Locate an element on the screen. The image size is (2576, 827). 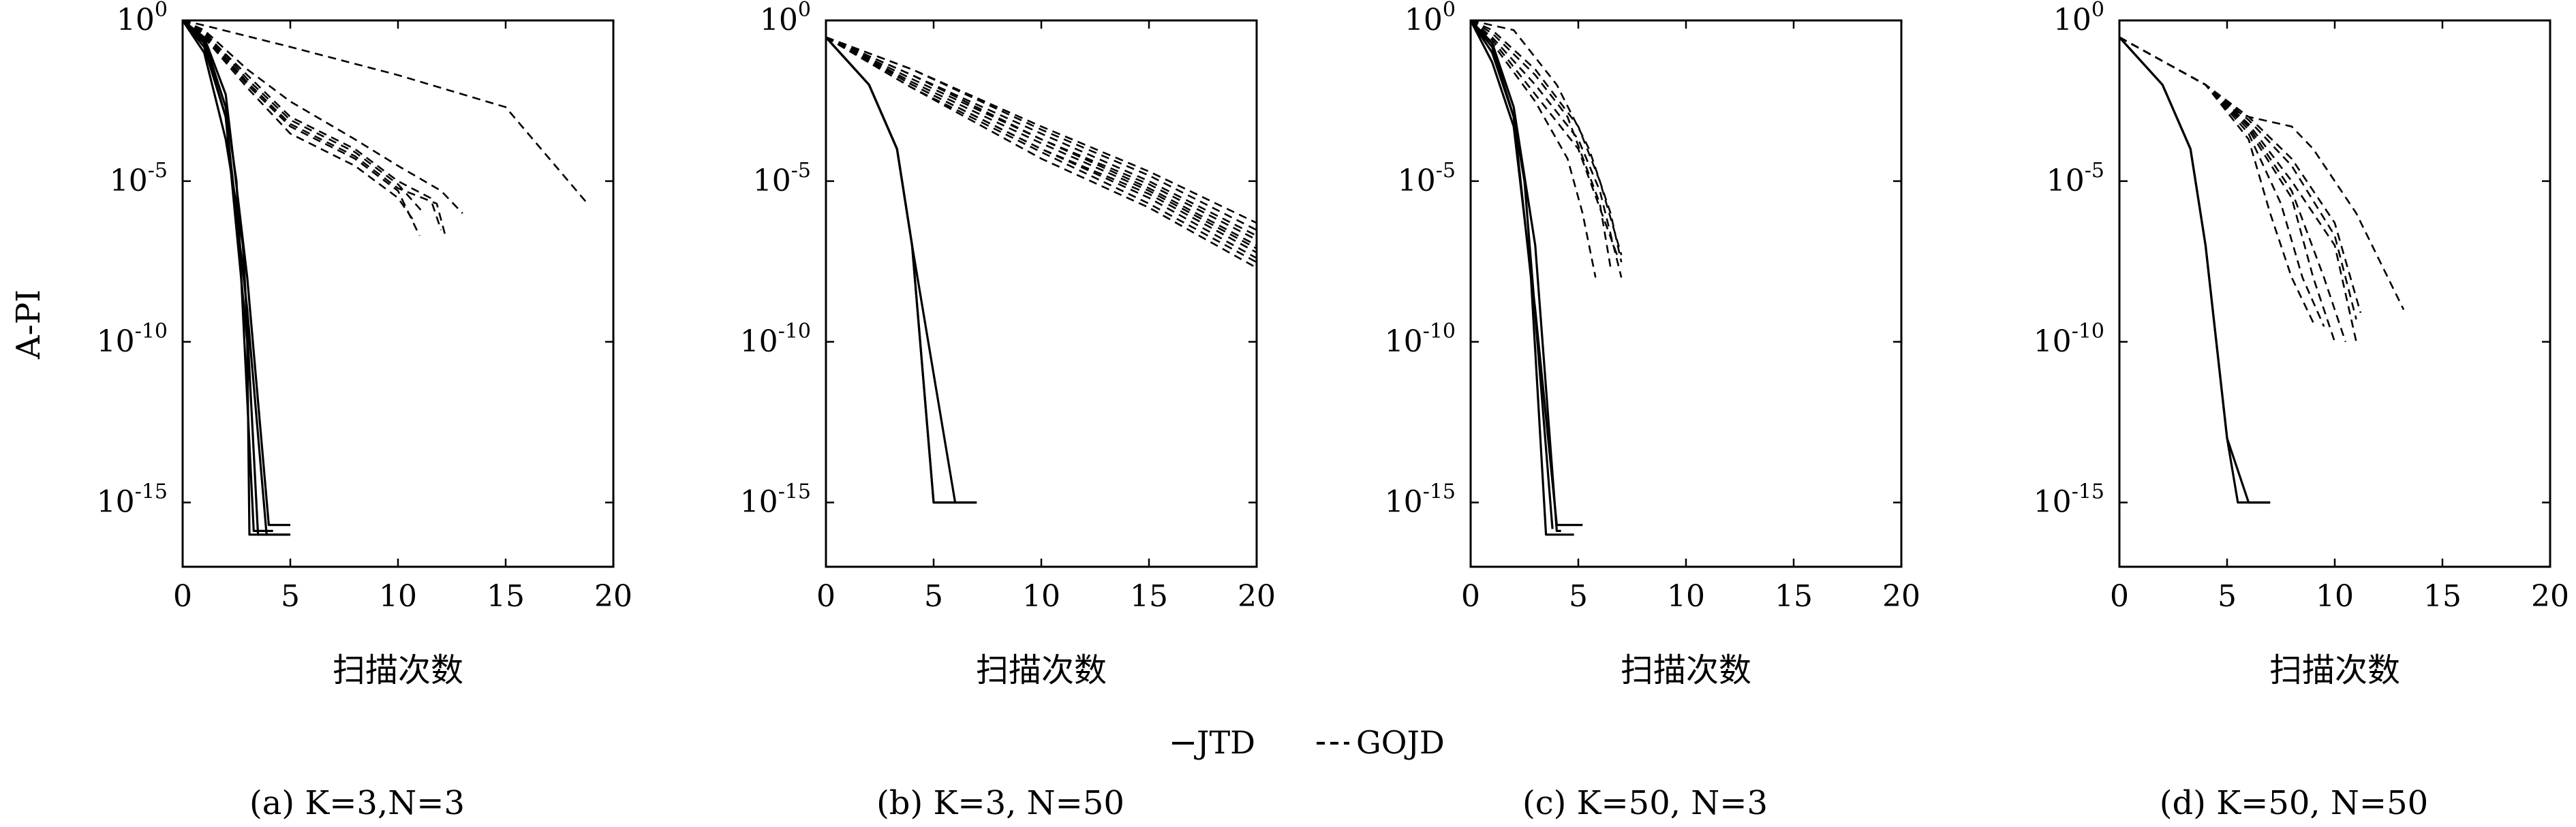
y-axis-title: A-PI is located at coordinates (29, 325).